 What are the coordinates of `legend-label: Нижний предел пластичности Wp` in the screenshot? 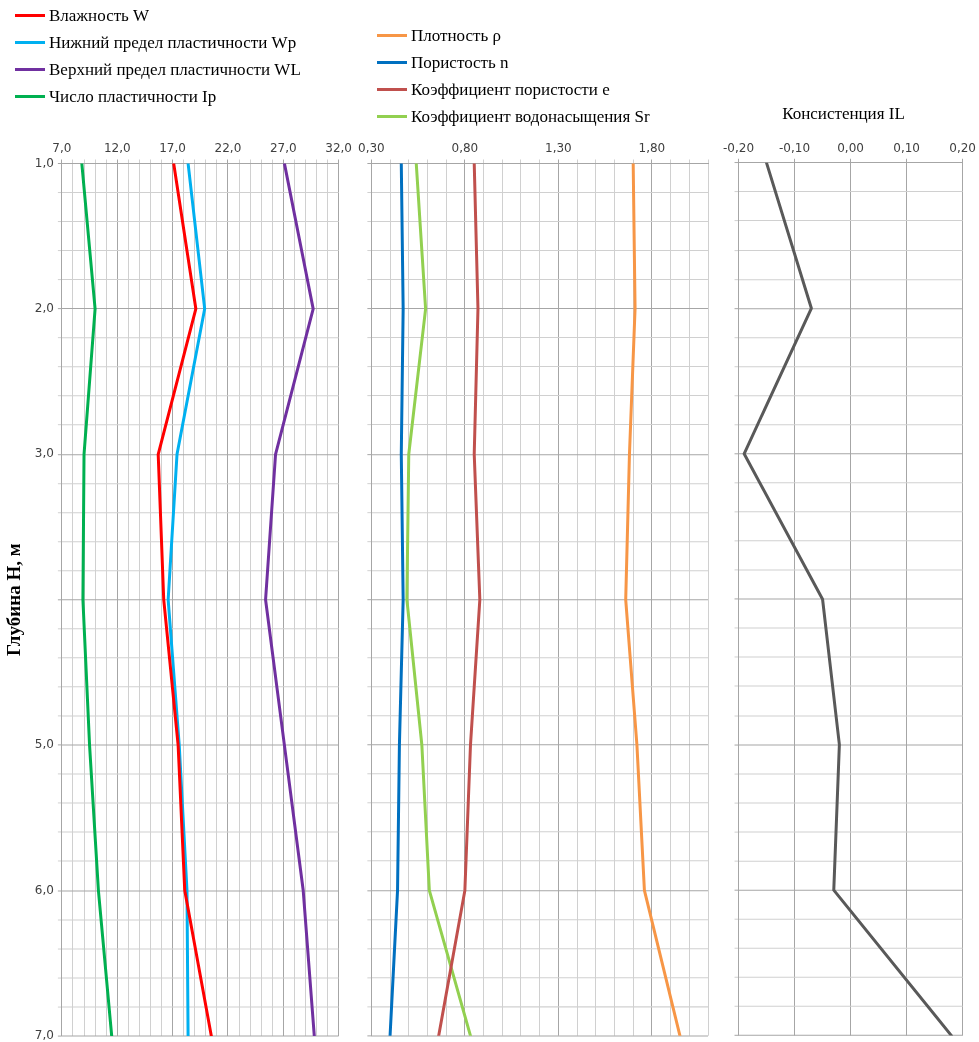 It's located at (173, 42).